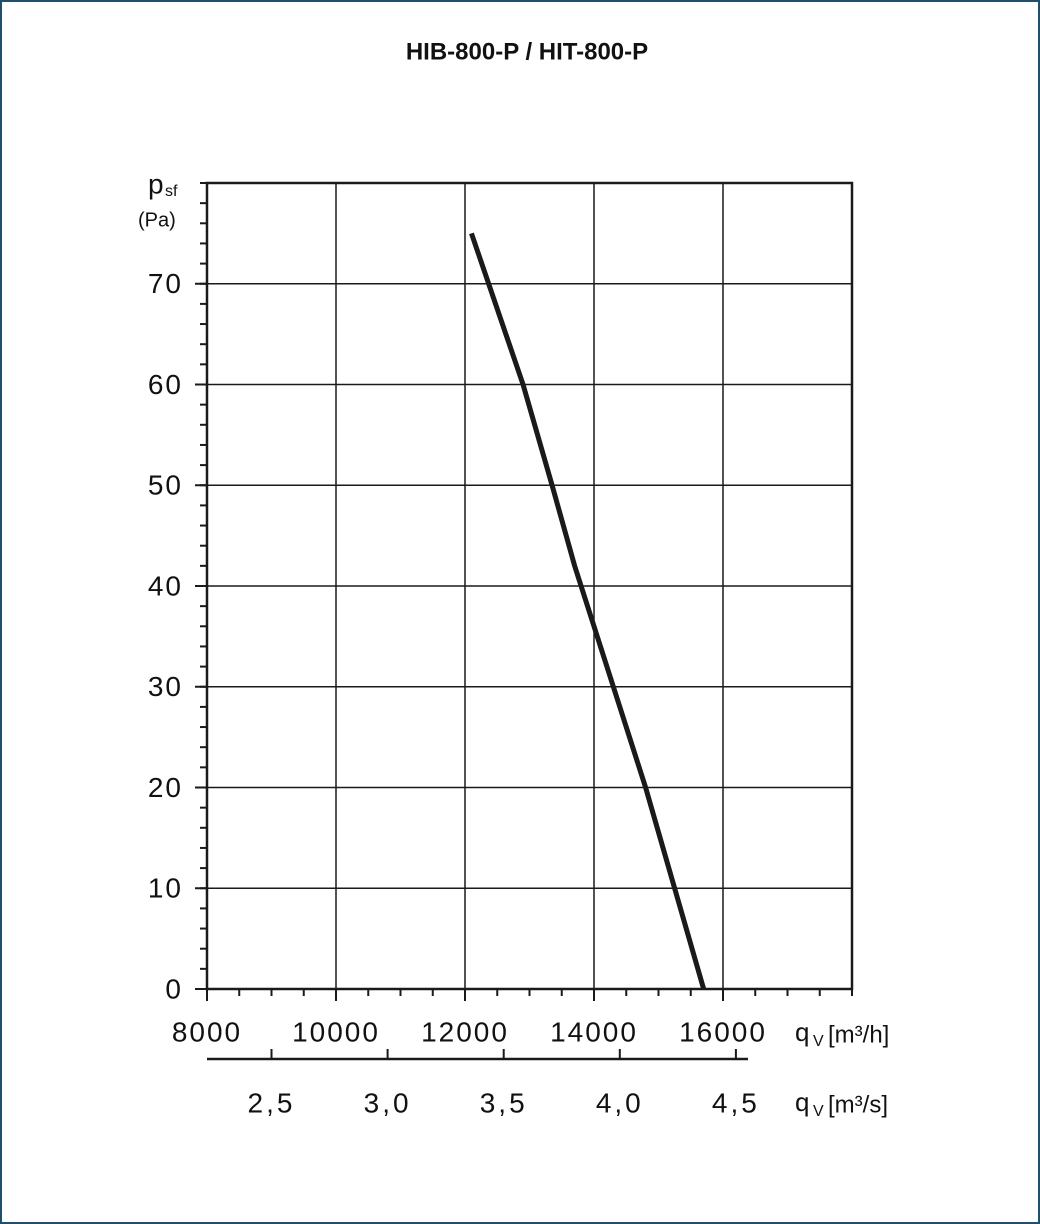 The width and height of the screenshot is (1040, 1224). Describe the element at coordinates (527, 51) in the screenshot. I see `chart-title: HIB-800-P / HIT-800-P` at that location.